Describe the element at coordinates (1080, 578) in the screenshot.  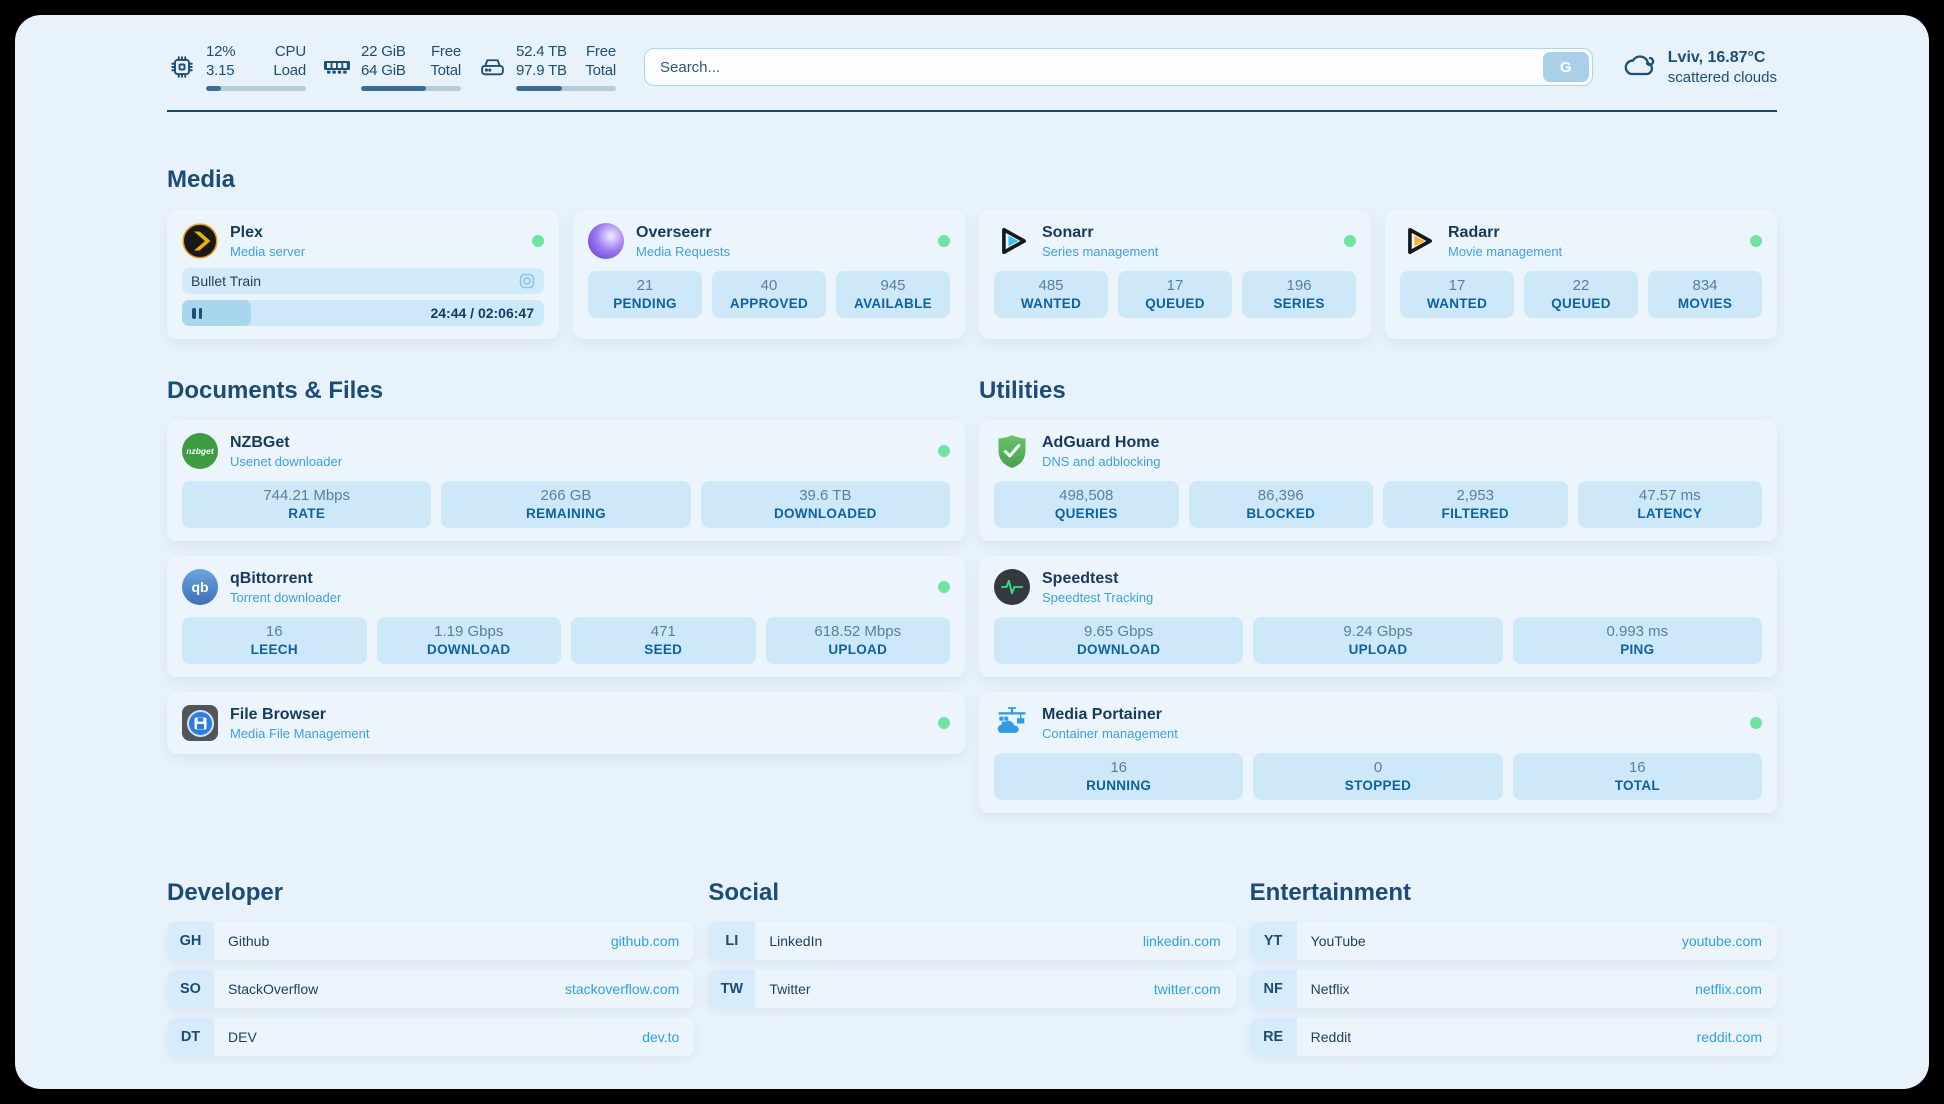
I see `app-title: Speedtest` at that location.